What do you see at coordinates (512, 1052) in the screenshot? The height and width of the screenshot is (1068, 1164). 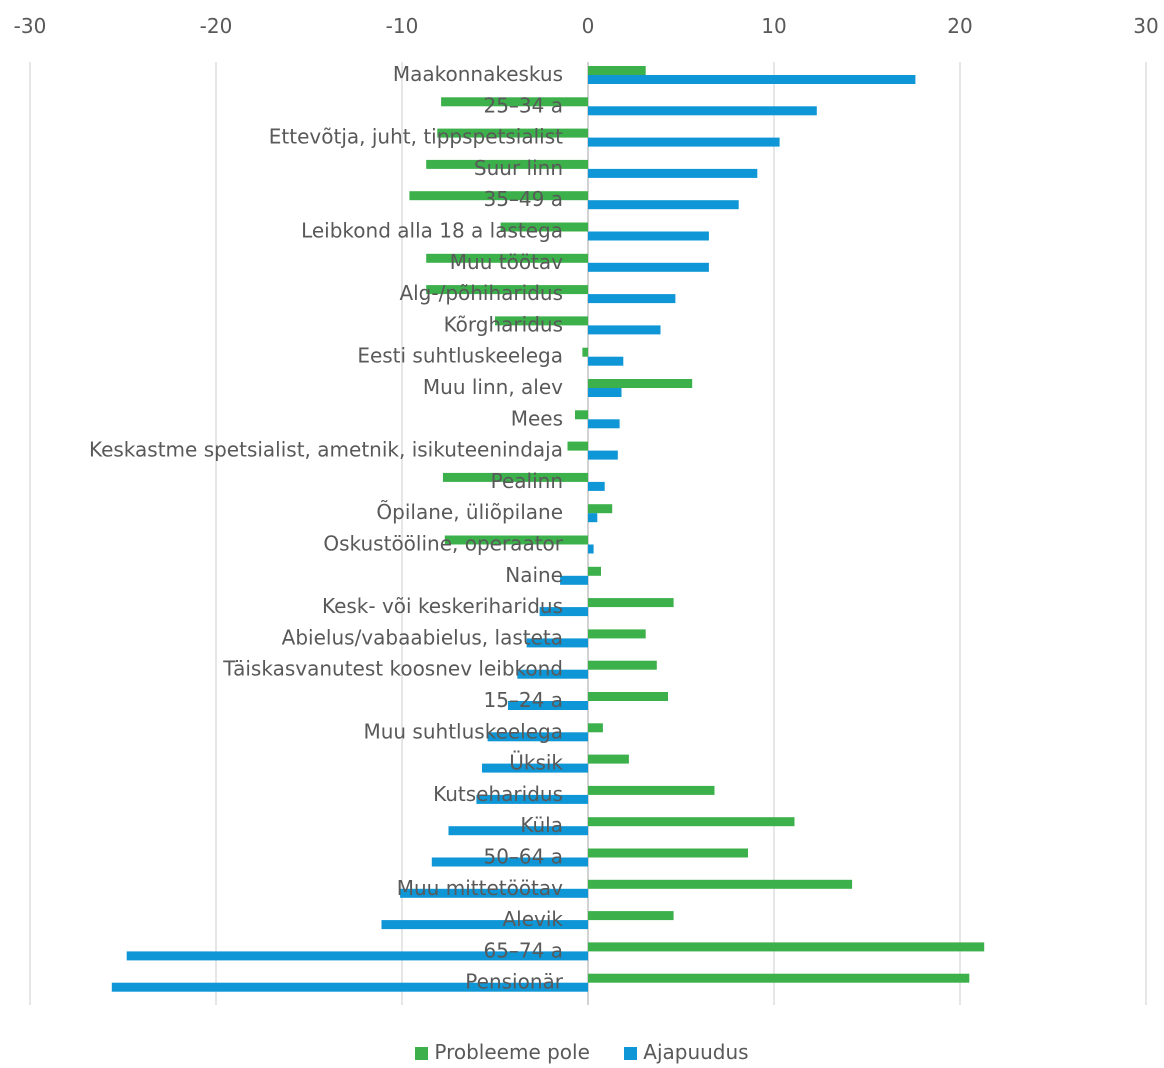 I see `legend-label-probleeme-pole: Probleeme pole` at bounding box center [512, 1052].